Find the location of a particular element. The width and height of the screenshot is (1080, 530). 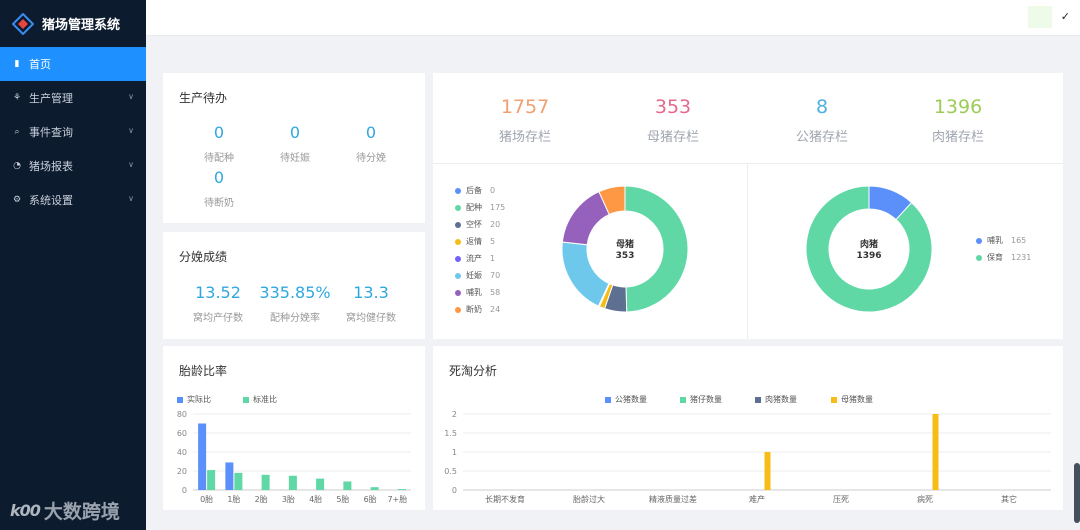

legend-label: 返情 is located at coordinates (474, 241).